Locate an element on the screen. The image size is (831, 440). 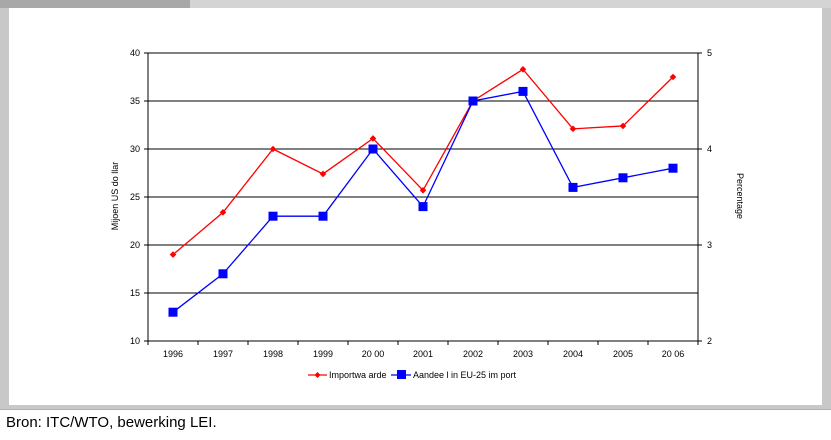
y-tick-label: 10 is located at coordinates (135, 341).